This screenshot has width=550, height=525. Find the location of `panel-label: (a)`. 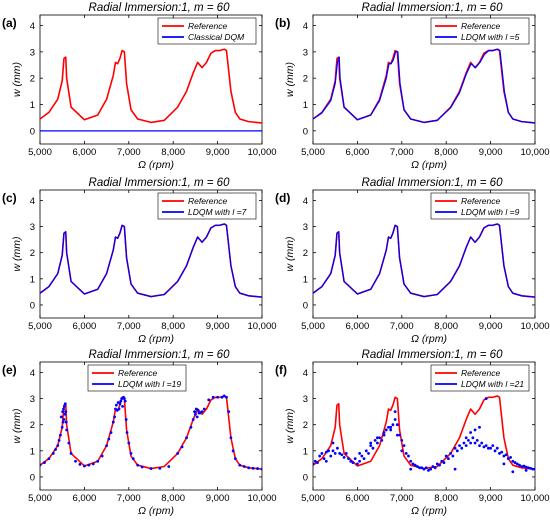

panel-label: (a) is located at coordinates (9, 23).